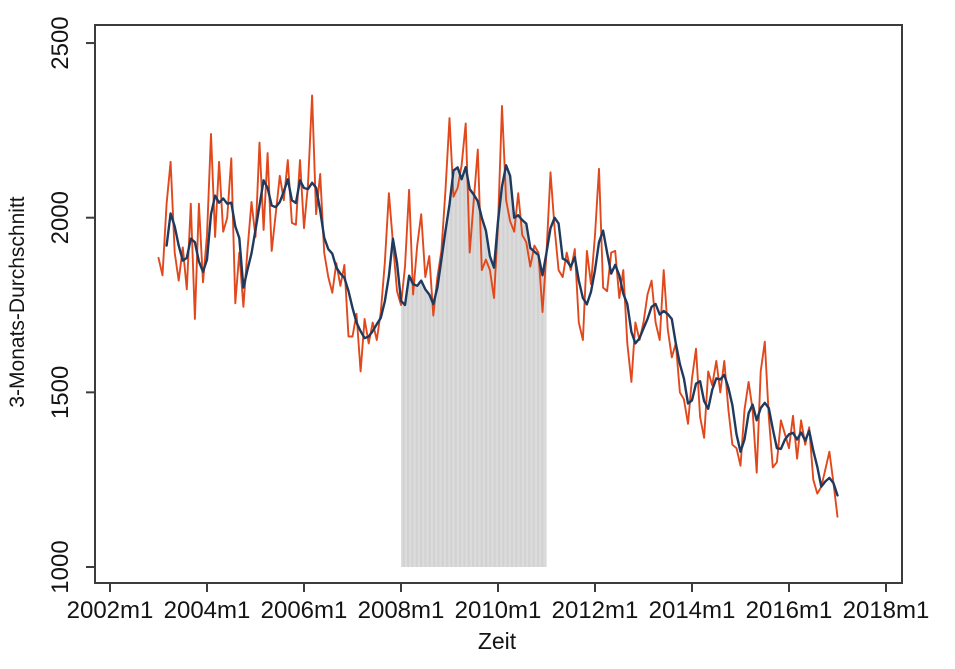  I want to click on y-tick-label: 1500, so click(60, 392).